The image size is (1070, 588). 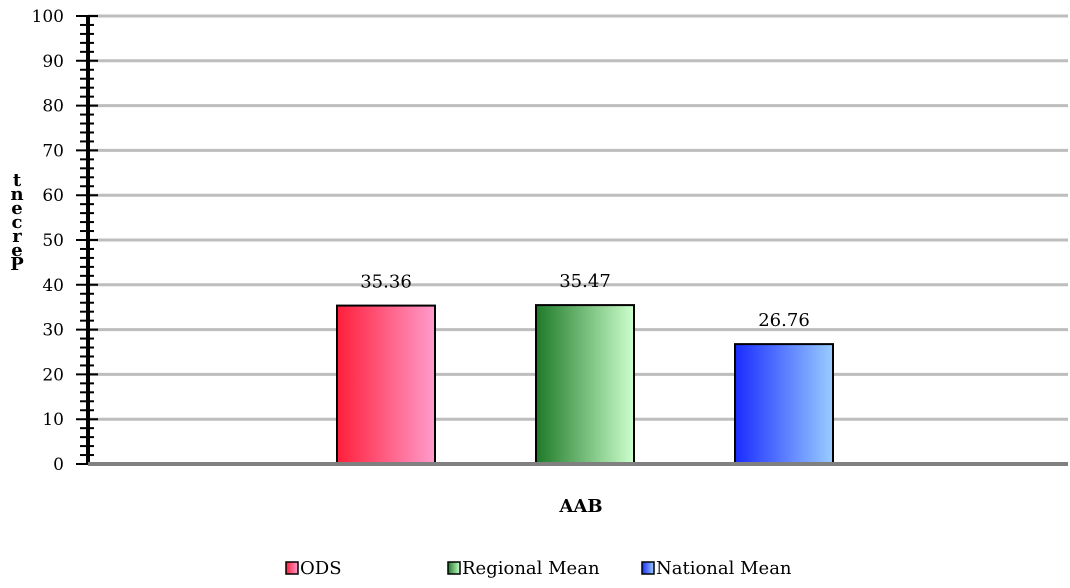 I want to click on y-tick-label: 50, so click(x=53, y=241).